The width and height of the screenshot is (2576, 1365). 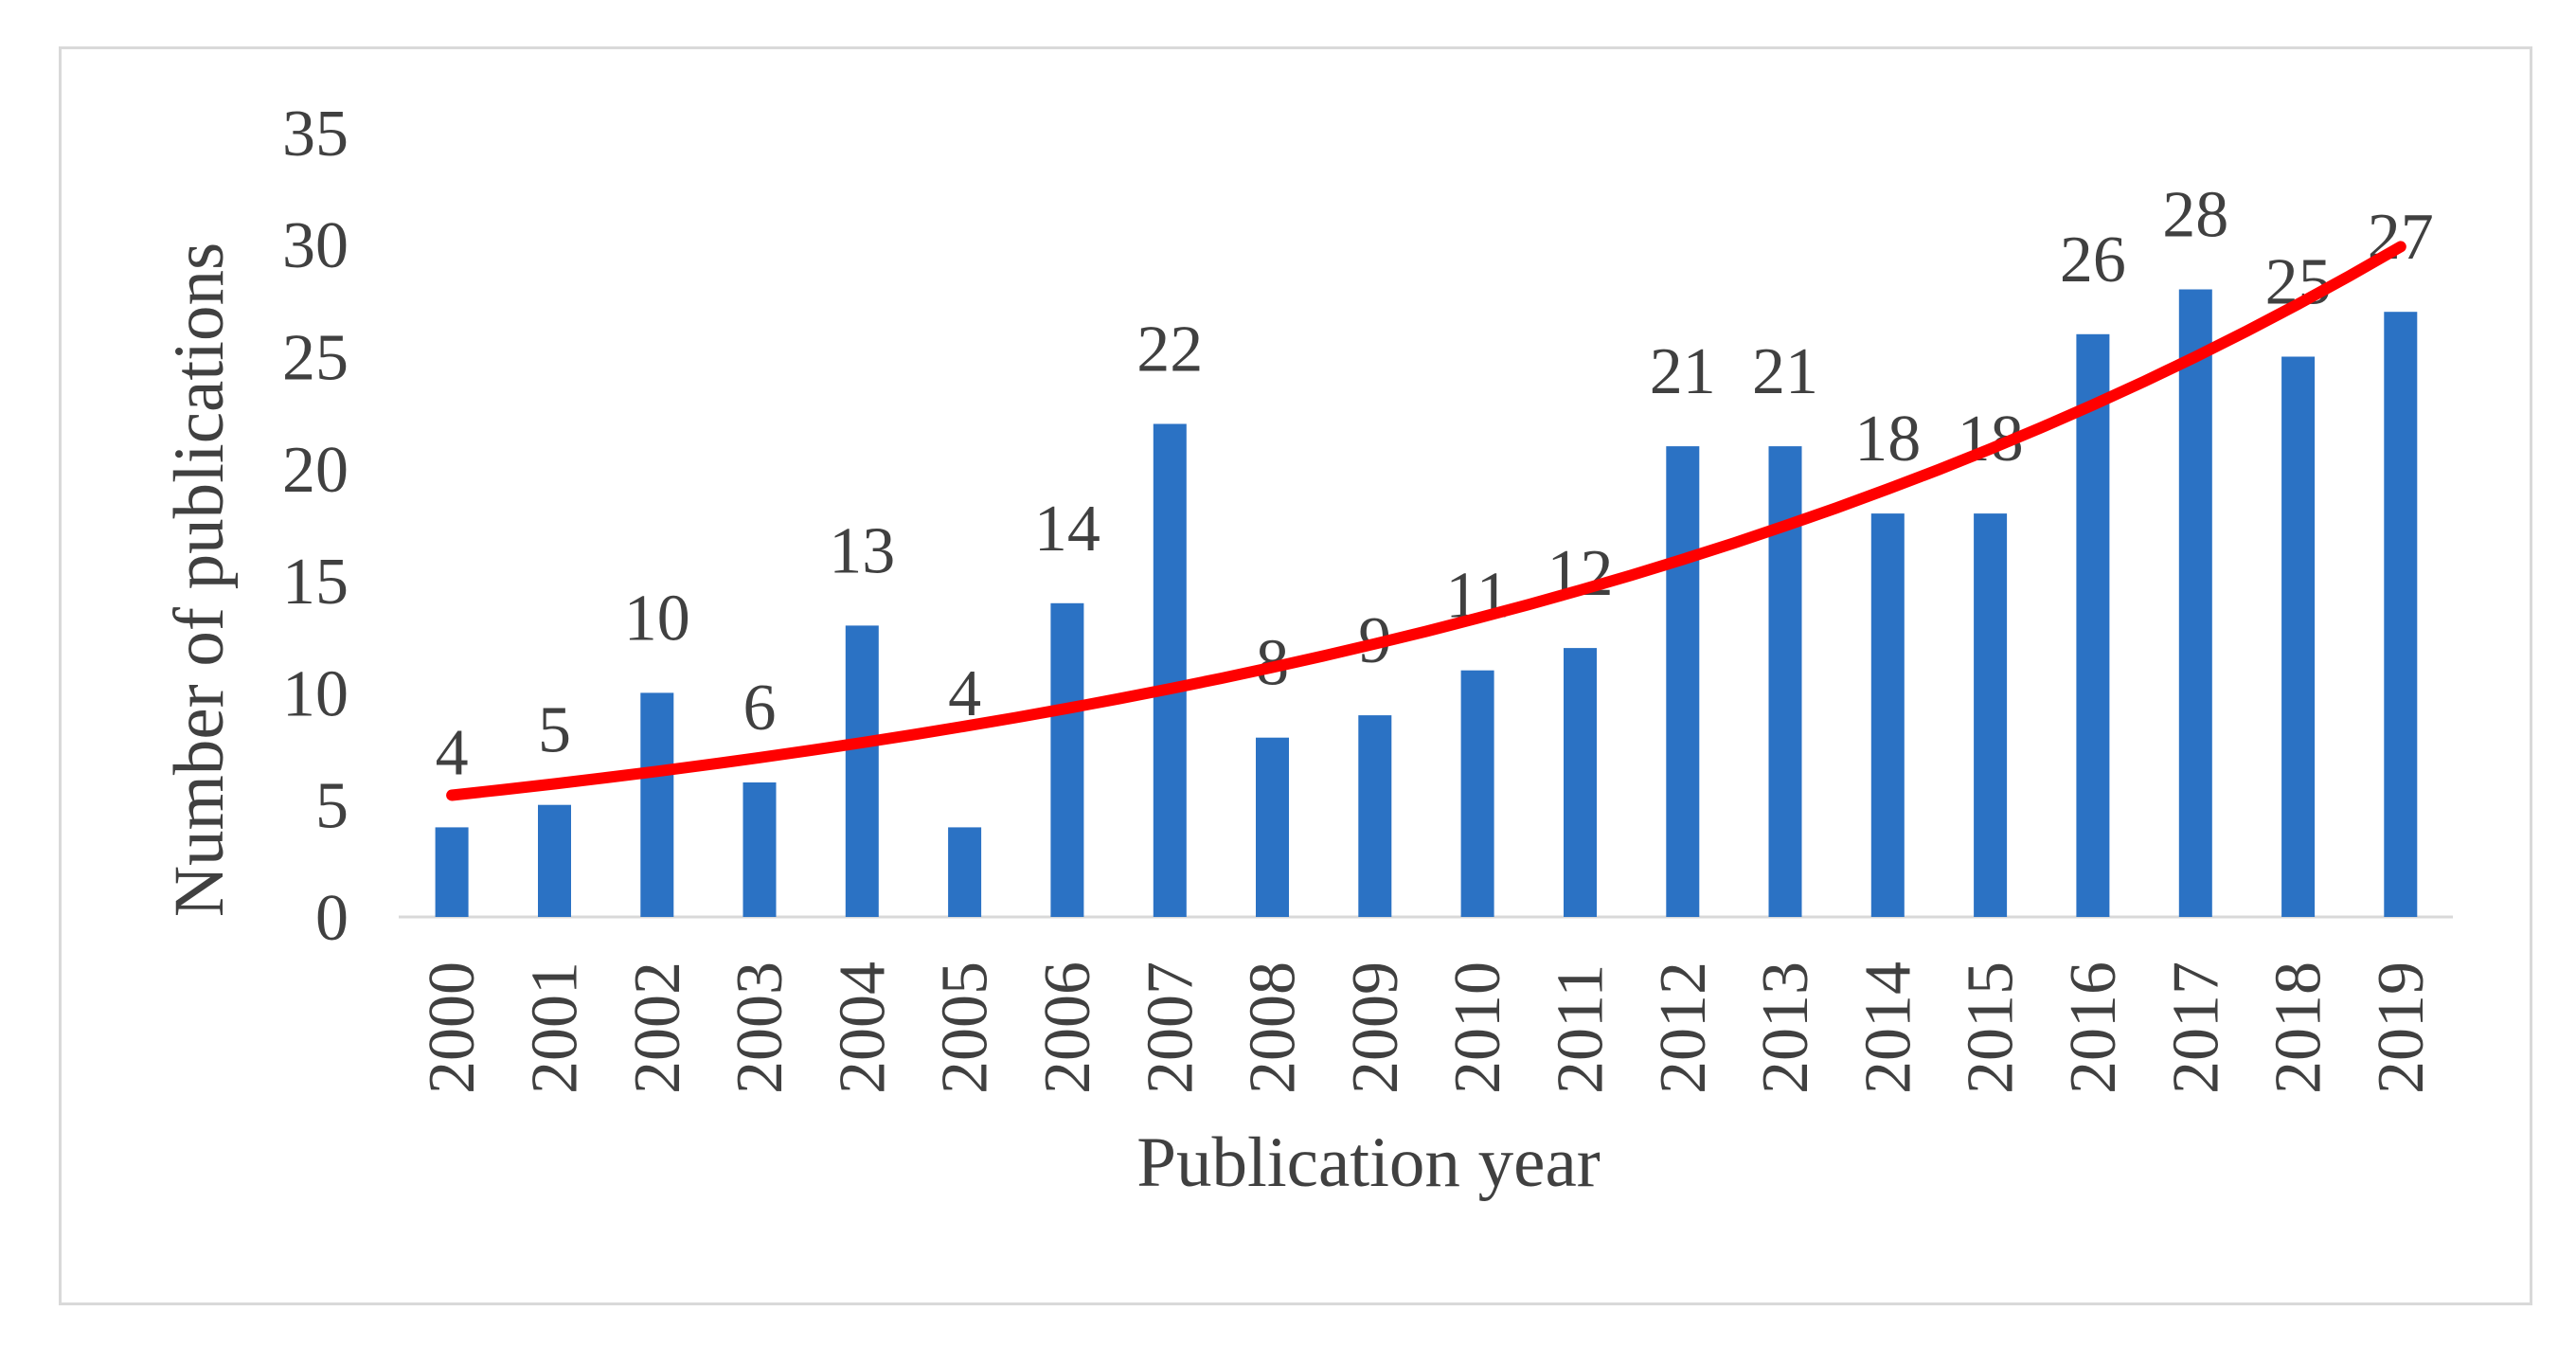 What do you see at coordinates (1887, 440) in the screenshot?
I see `bar-value-label: 18` at bounding box center [1887, 440].